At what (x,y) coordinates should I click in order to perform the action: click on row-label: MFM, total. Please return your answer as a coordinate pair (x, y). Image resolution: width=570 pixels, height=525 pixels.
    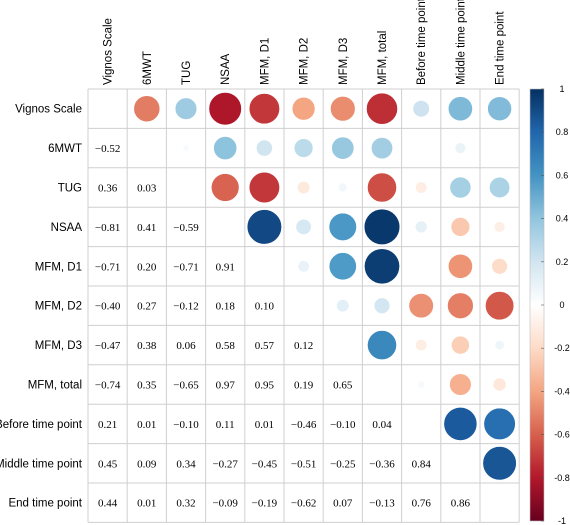
    Looking at the image, I should click on (55, 386).